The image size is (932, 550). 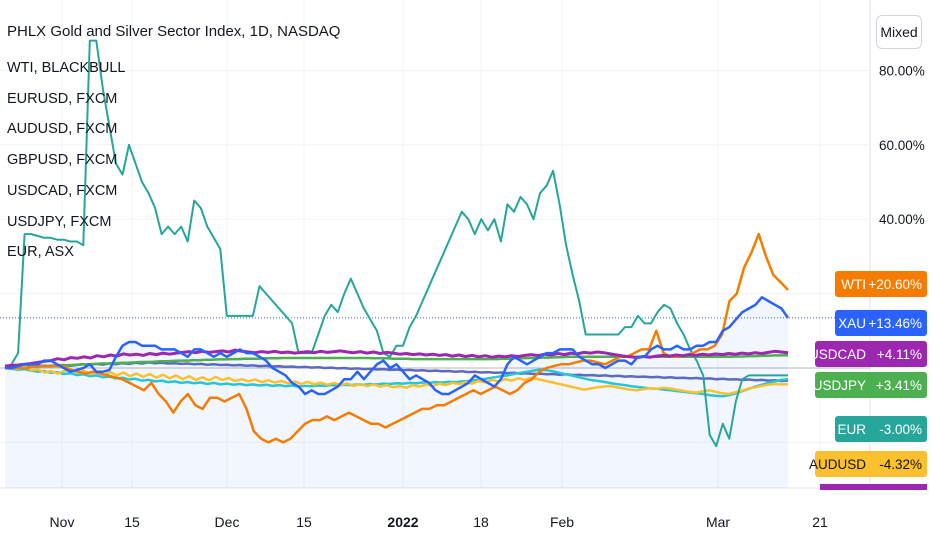 I want to click on y-tick-label: 60.00%, so click(x=902, y=145).